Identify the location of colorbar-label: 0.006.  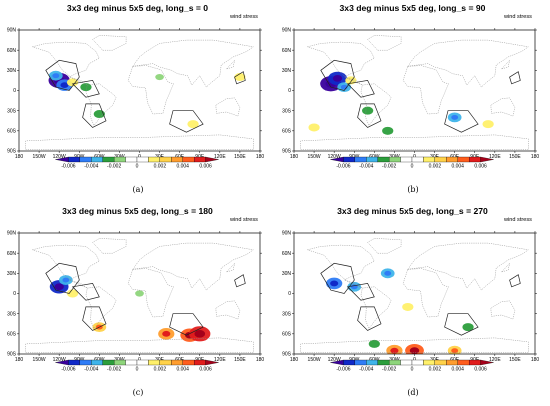
(480, 370).